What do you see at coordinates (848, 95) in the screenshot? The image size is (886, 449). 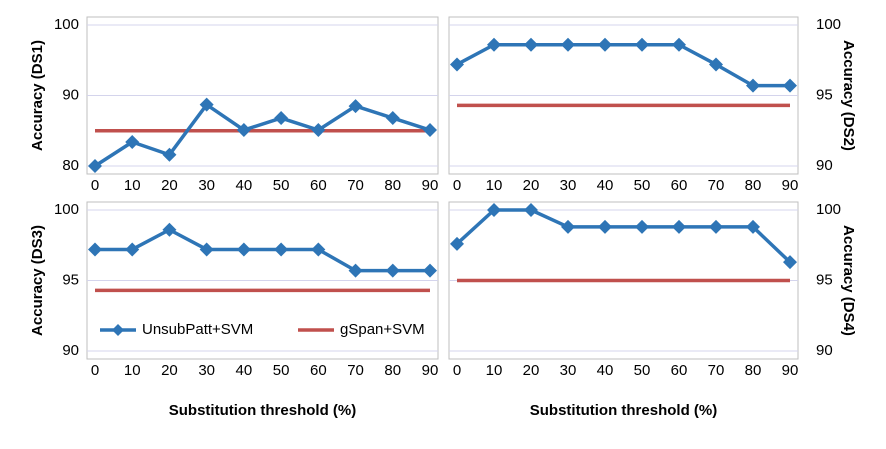 I see `y-axis-title: Accuracy (DS2)` at bounding box center [848, 95].